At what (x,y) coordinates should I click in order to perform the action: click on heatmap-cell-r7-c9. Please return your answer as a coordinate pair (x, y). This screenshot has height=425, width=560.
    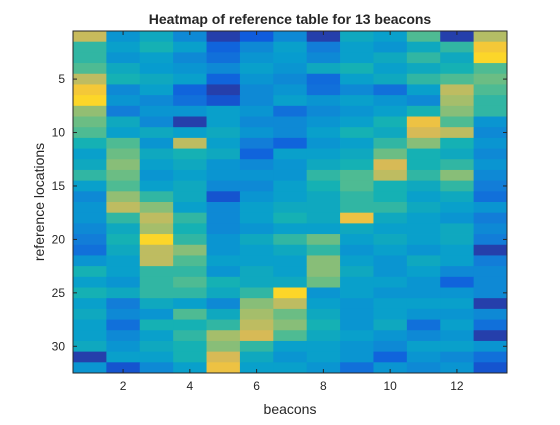
    Looking at the image, I should click on (357, 101).